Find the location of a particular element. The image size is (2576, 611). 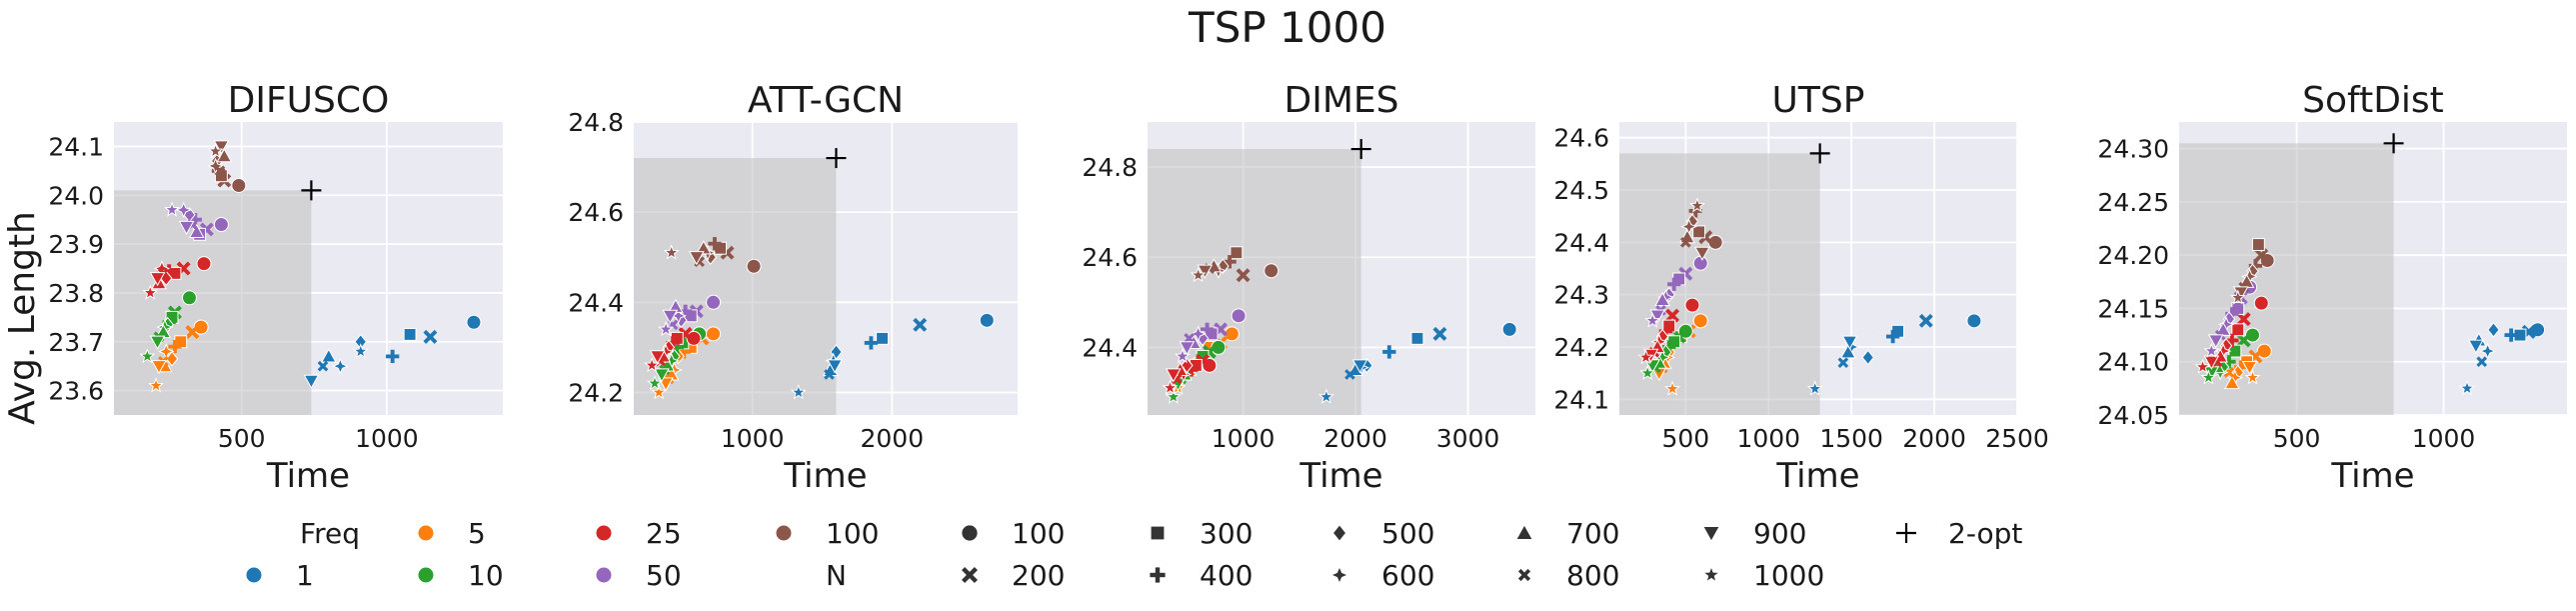

y-tick-label: 24.1 is located at coordinates (76, 146).